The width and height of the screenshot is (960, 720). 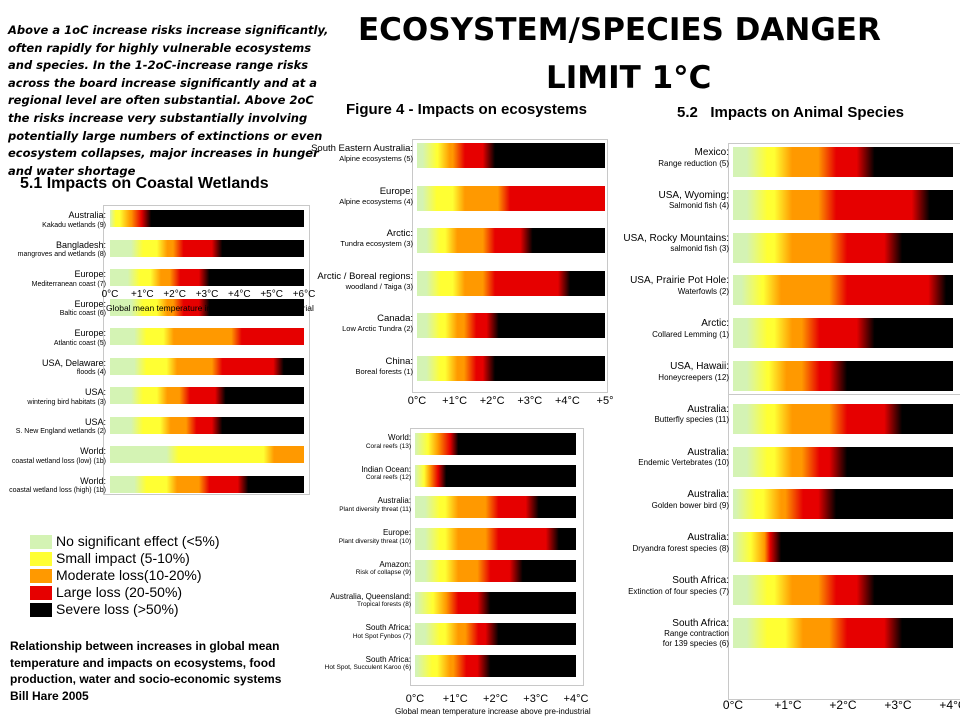 I want to click on row-label-detail: Low Arctic Tundra (2), so click(x=377, y=328).